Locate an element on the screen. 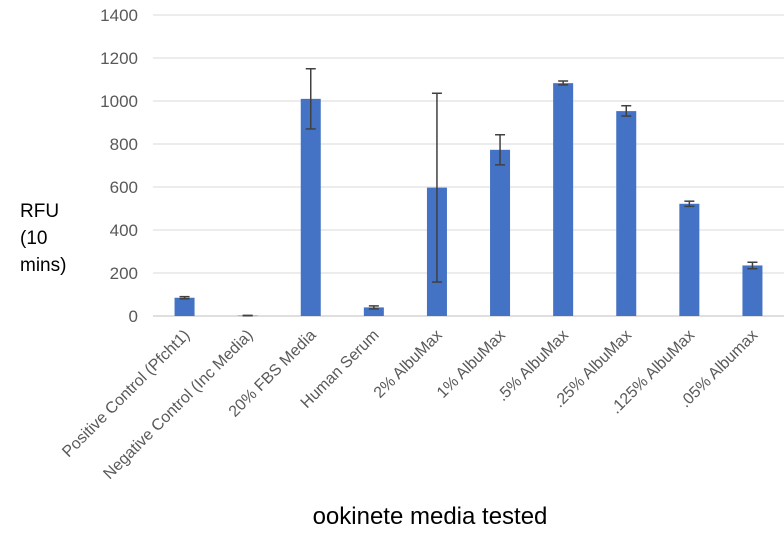  y-axis-label-line-2: (10 is located at coordinates (34, 238).